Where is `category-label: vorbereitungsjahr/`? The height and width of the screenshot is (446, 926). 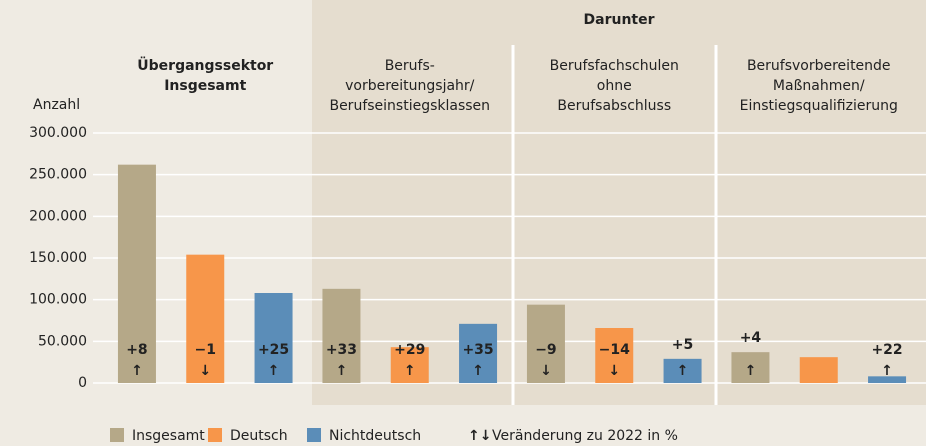 category-label: vorbereitungsjahr/ is located at coordinates (410, 86).